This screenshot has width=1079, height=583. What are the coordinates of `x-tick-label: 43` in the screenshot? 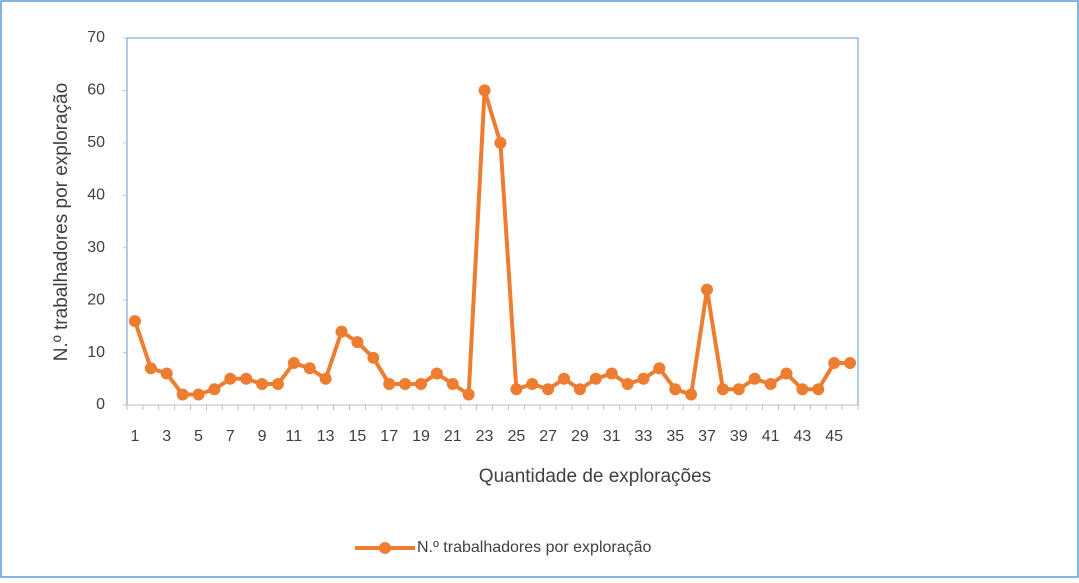 It's located at (802, 436).